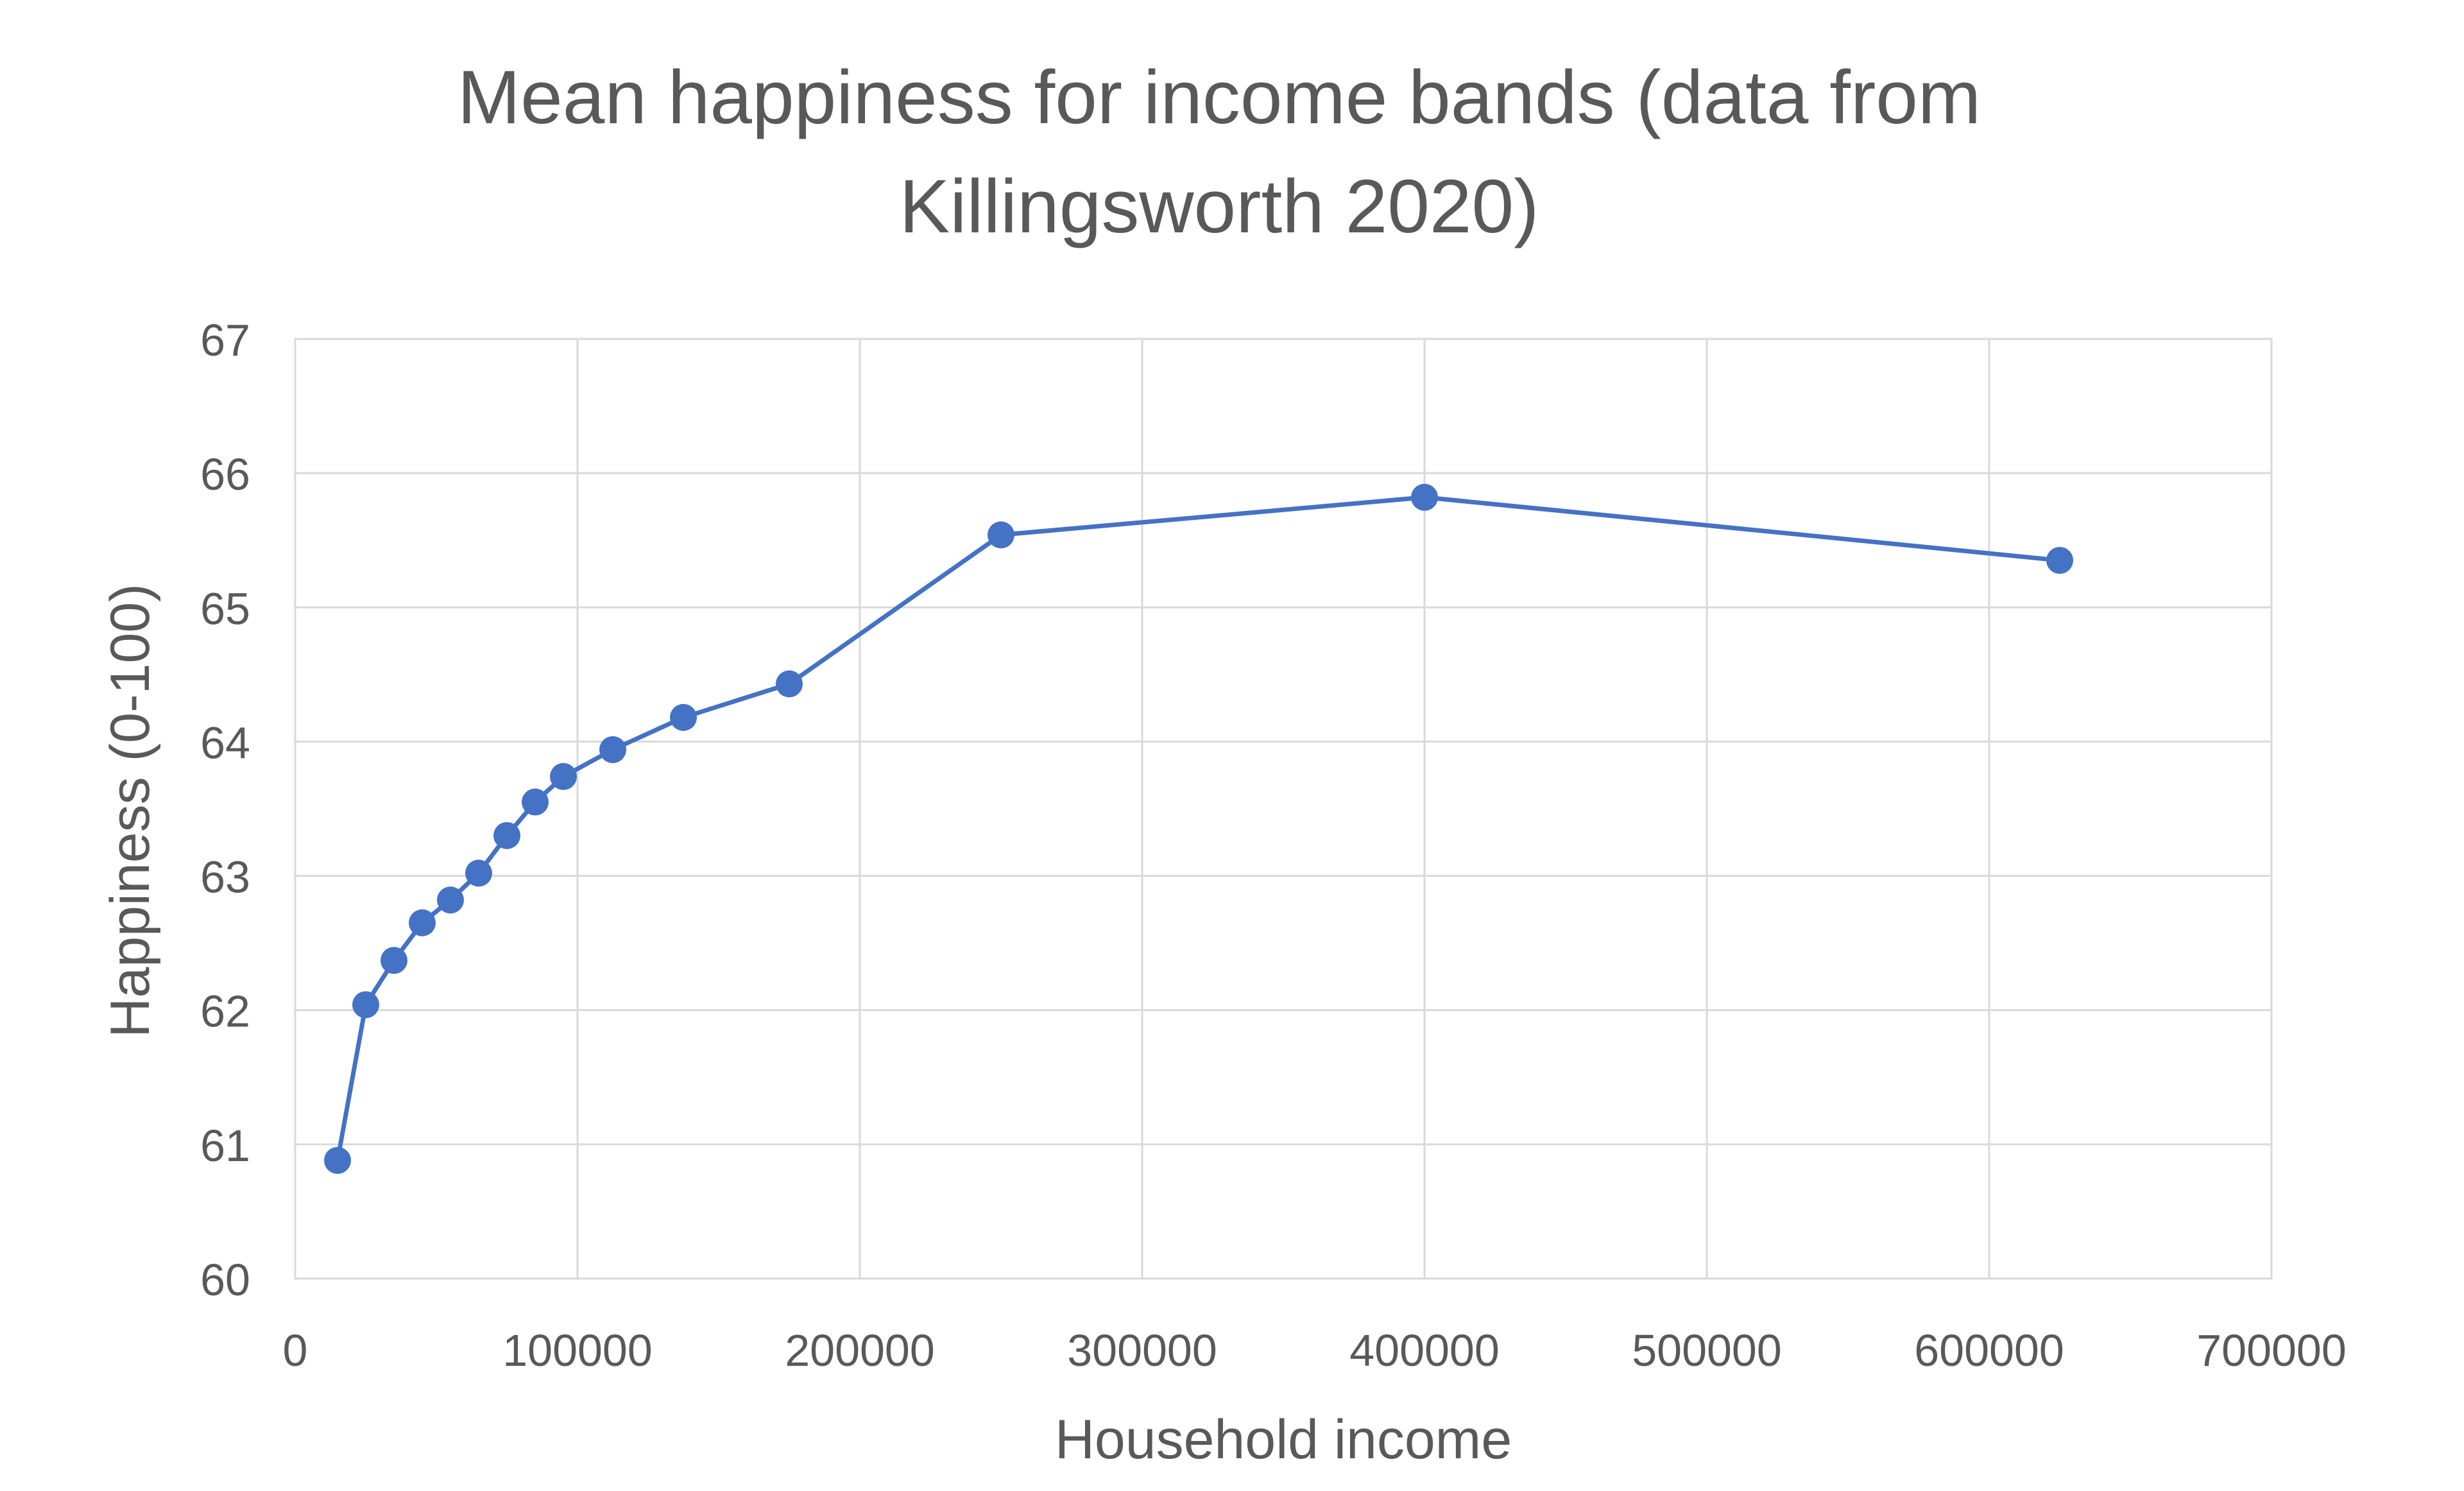 The image size is (2464, 1491). What do you see at coordinates (225, 474) in the screenshot?
I see `y-tick-label: 66` at bounding box center [225, 474].